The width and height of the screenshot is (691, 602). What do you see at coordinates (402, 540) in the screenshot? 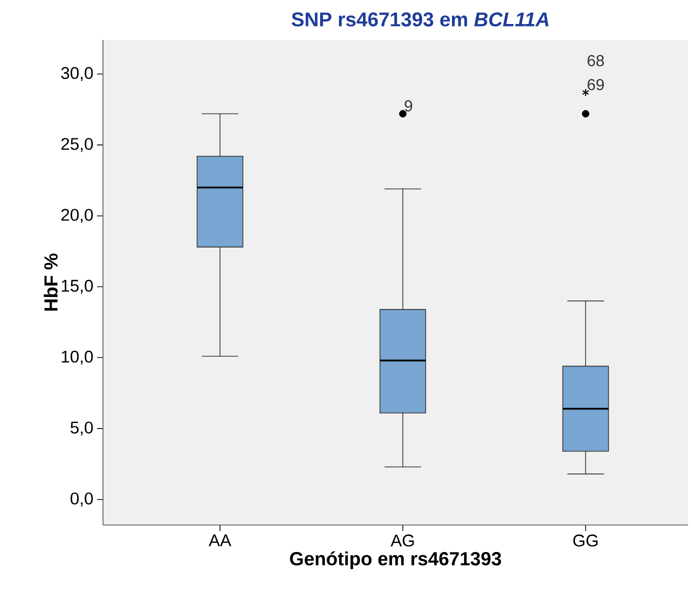
I see `x-tick-label: AG` at bounding box center [402, 540].